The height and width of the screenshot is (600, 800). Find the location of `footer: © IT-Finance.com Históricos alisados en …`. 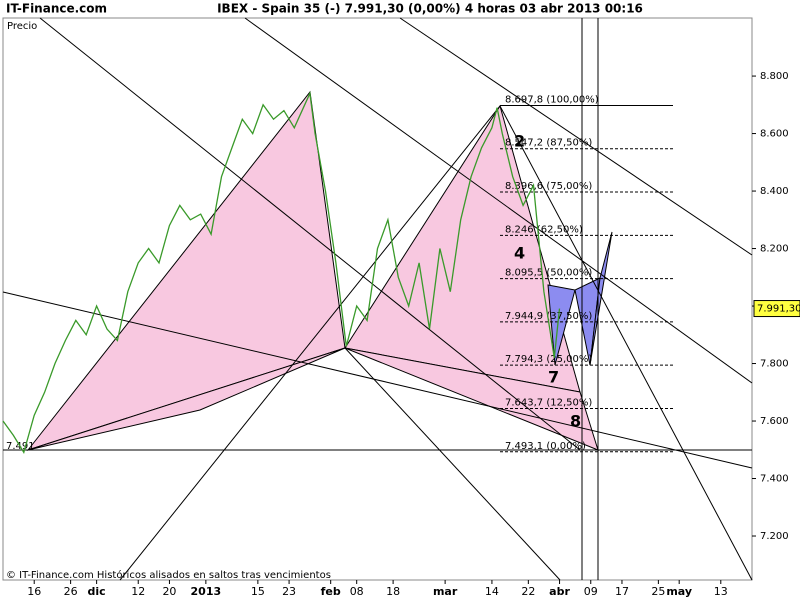

footer: © IT-Finance.com Históricos alisados en … is located at coordinates (168, 575).